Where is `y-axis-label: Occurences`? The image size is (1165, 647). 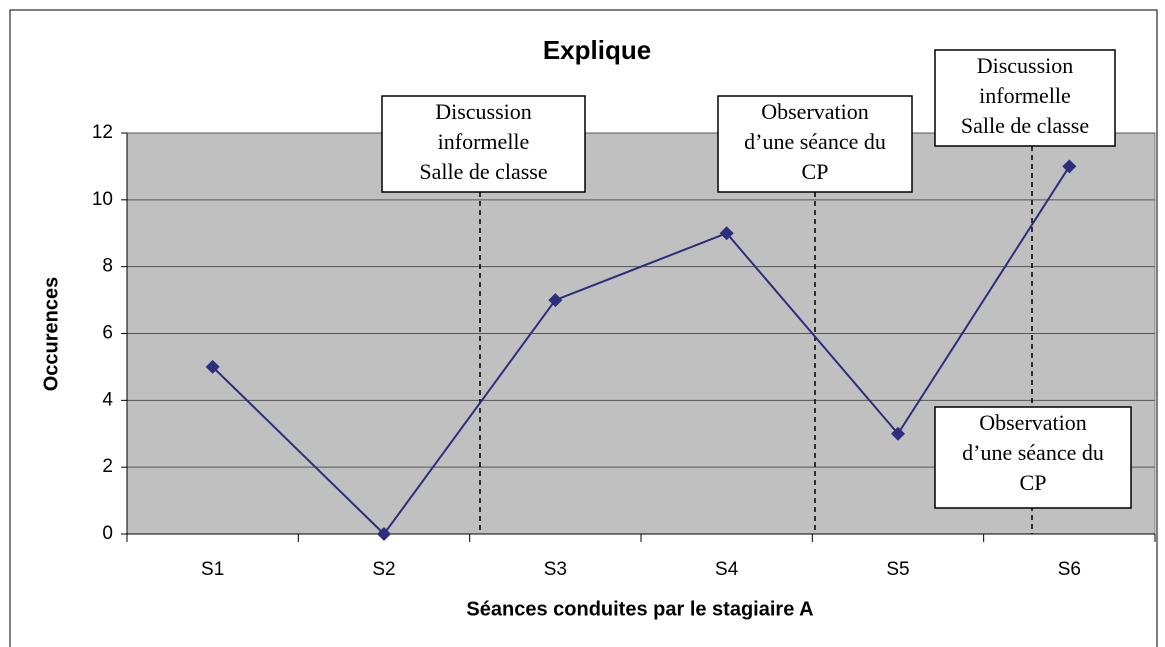 y-axis-label: Occurences is located at coordinates (51, 334).